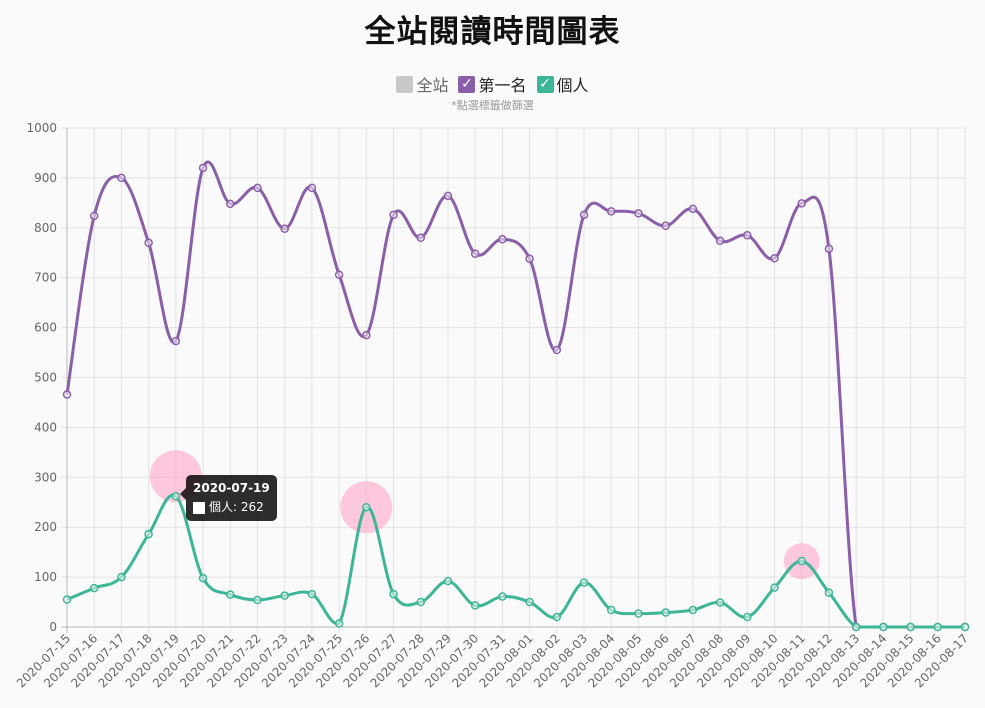 The image size is (985, 708). What do you see at coordinates (231, 498) in the screenshot?
I see `tooltip: 2020-07-19 個人: 262` at bounding box center [231, 498].